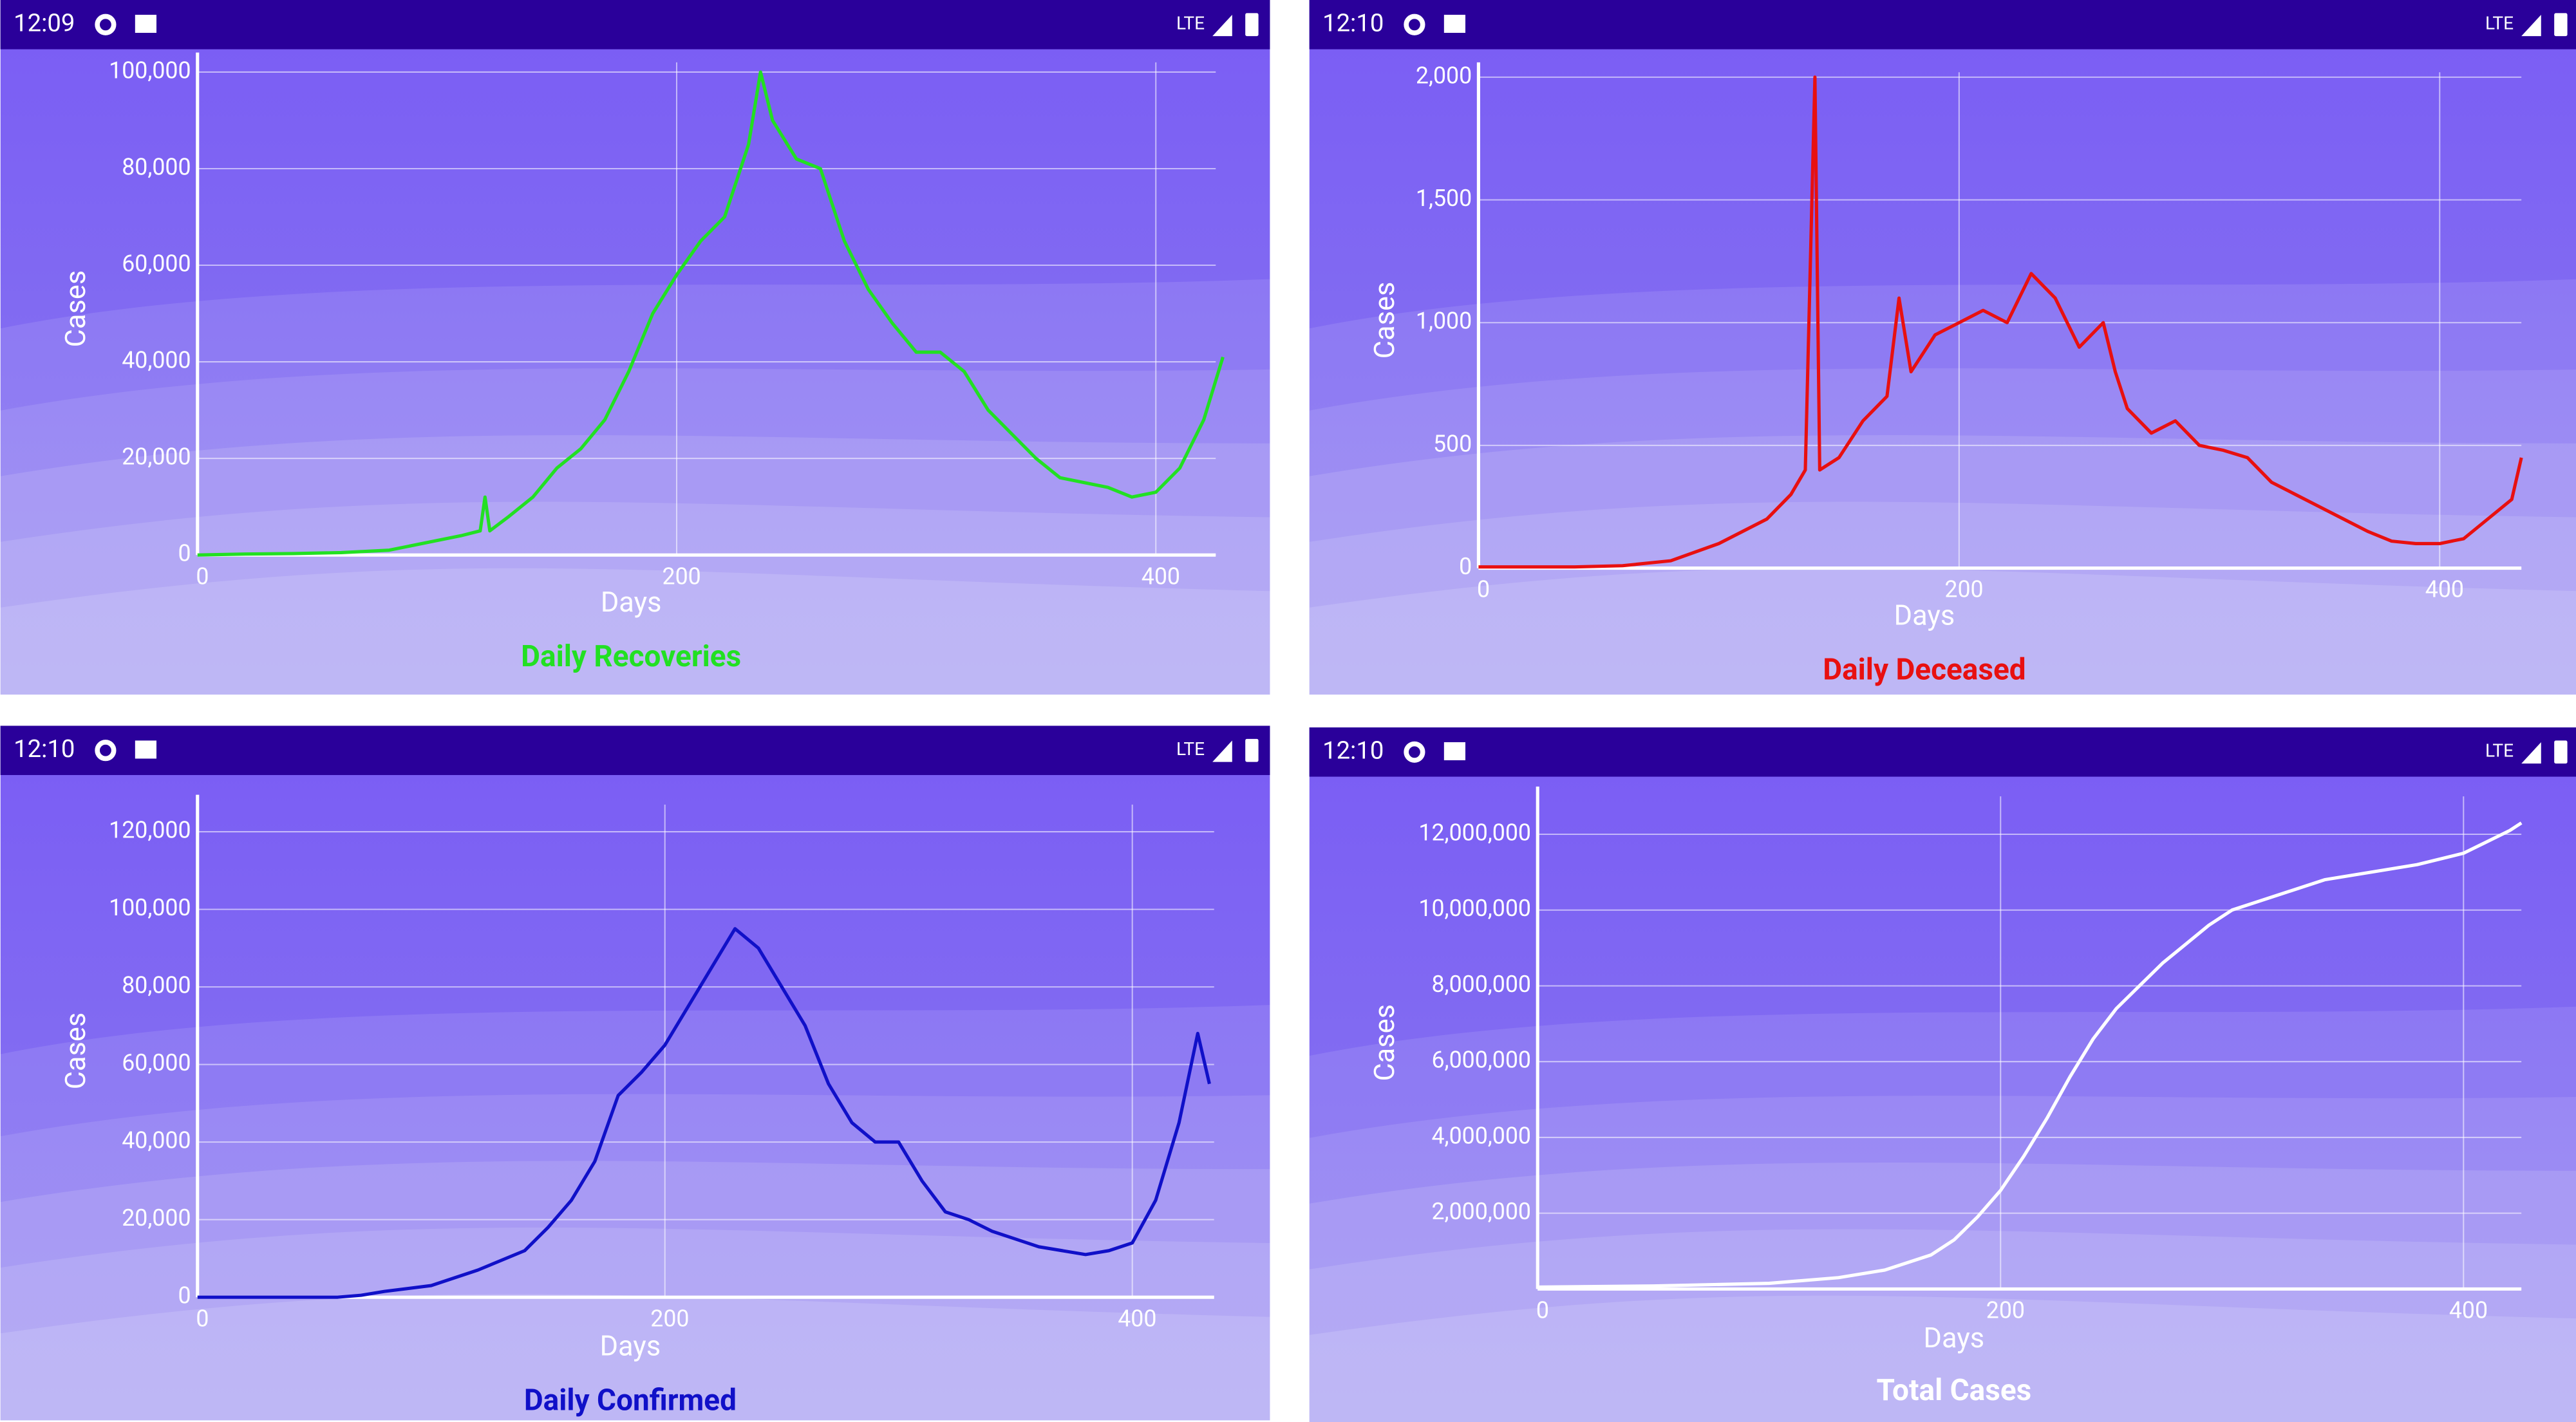 The image size is (2576, 1422). Describe the element at coordinates (1482, 1060) in the screenshot. I see `y-tick-label: 6,000,000` at that location.